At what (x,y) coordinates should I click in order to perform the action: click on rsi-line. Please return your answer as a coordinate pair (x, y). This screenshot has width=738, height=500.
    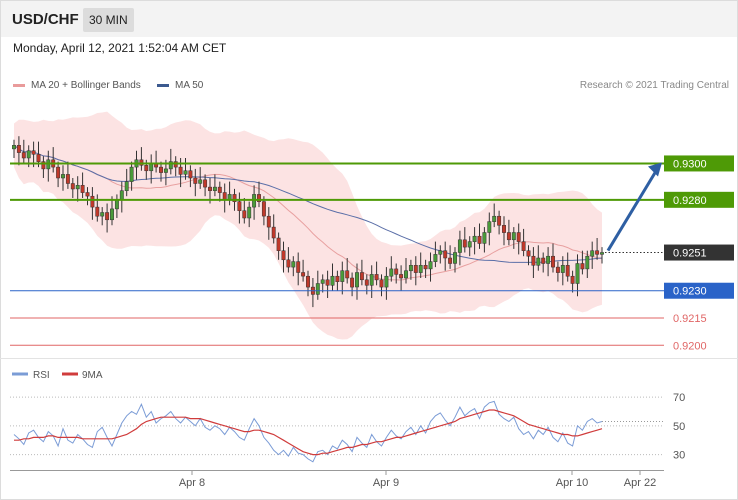
    Looking at the image, I should click on (308, 431).